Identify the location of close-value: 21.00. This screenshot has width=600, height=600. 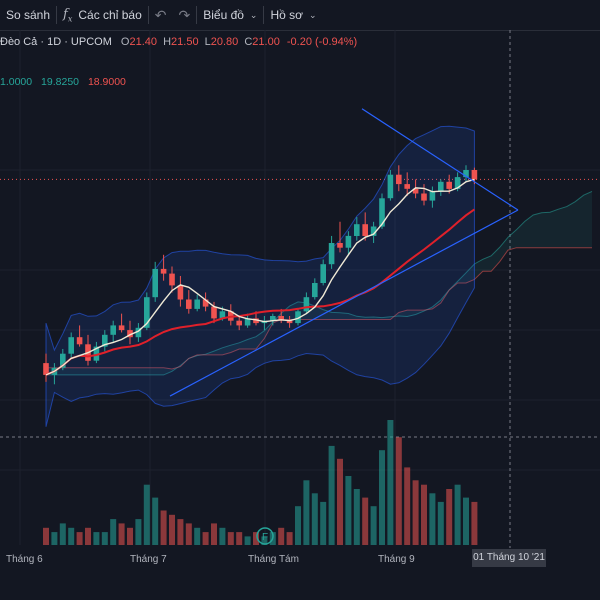
(266, 42).